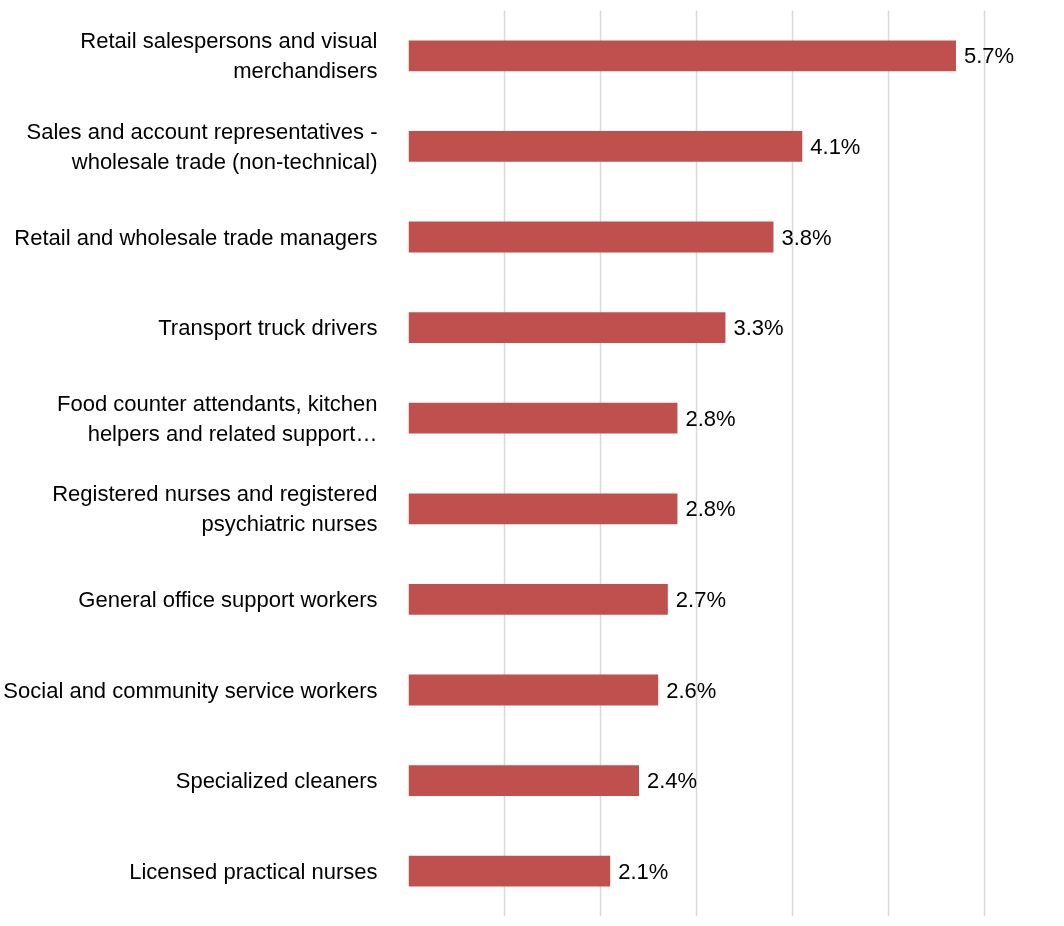  What do you see at coordinates (190, 690) in the screenshot?
I see `y-tick-label: Social and community service workers` at bounding box center [190, 690].